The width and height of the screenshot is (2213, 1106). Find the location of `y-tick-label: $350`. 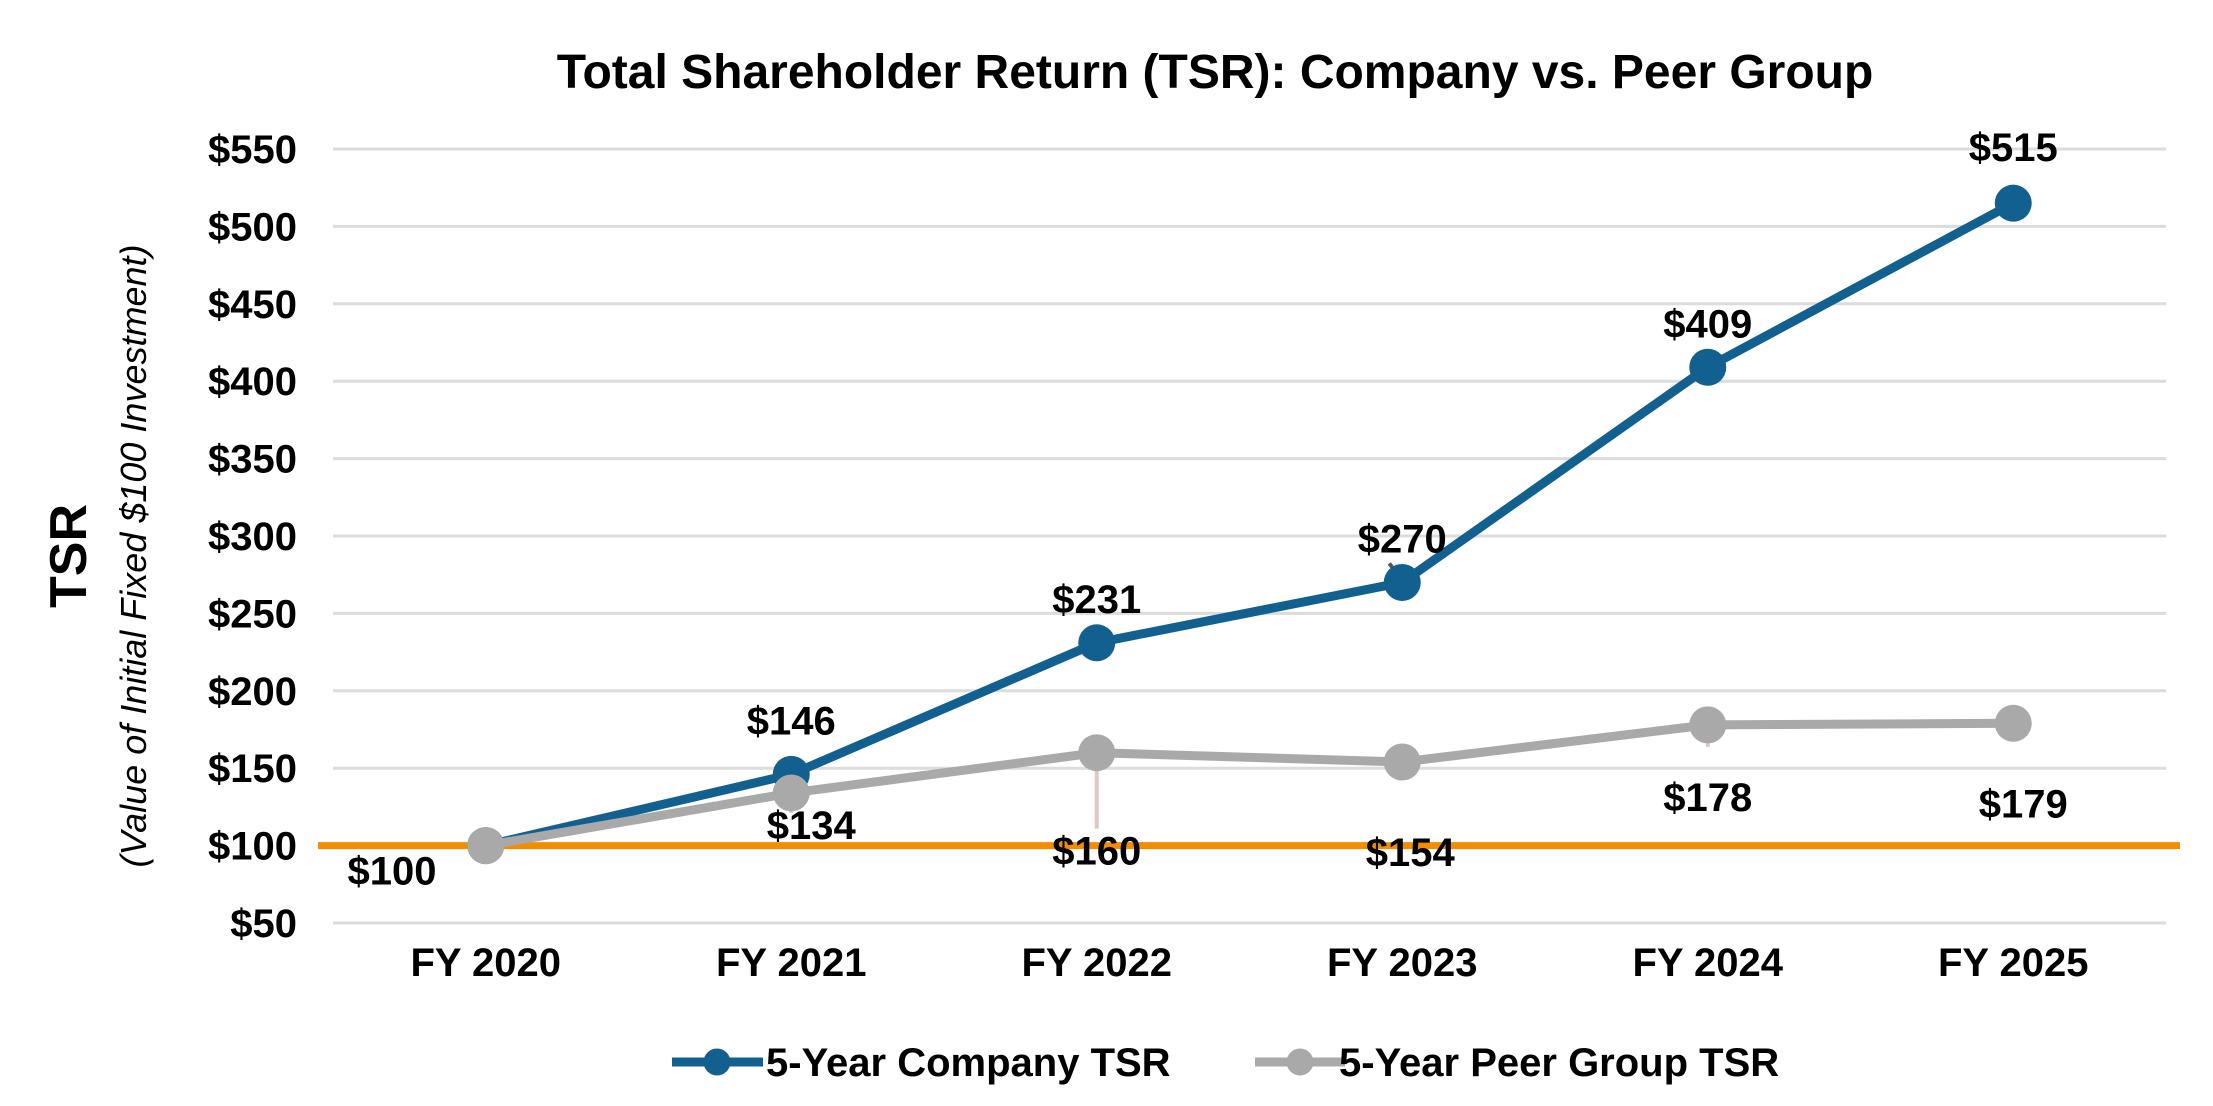

y-tick-label: $350 is located at coordinates (252, 460).